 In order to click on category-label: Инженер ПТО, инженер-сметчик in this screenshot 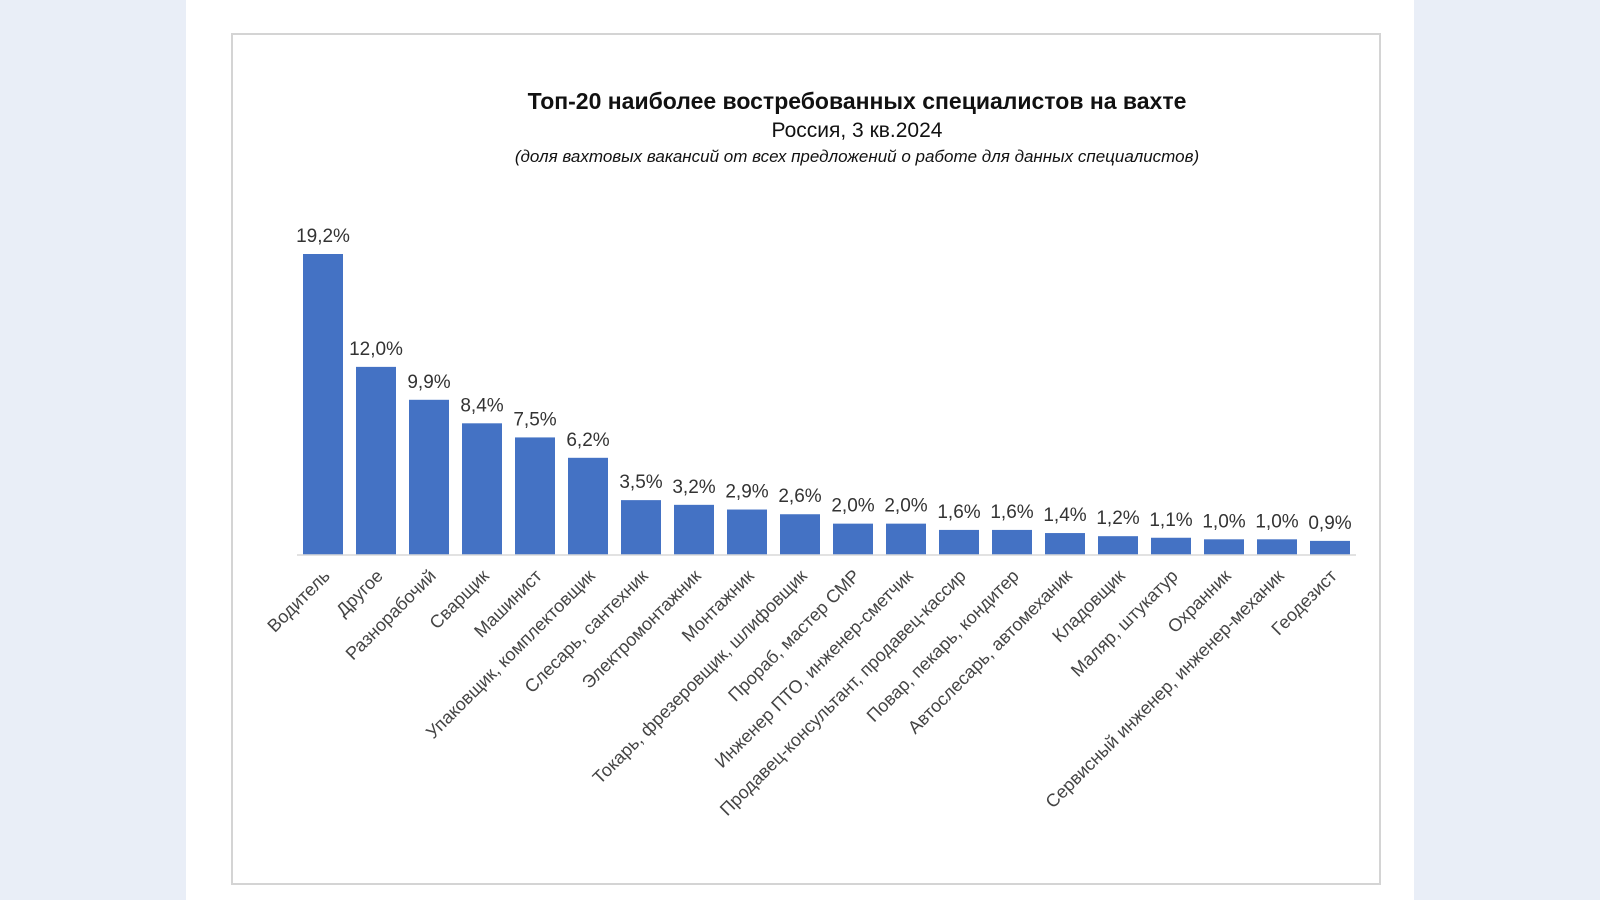, I will do `click(814, 669)`.